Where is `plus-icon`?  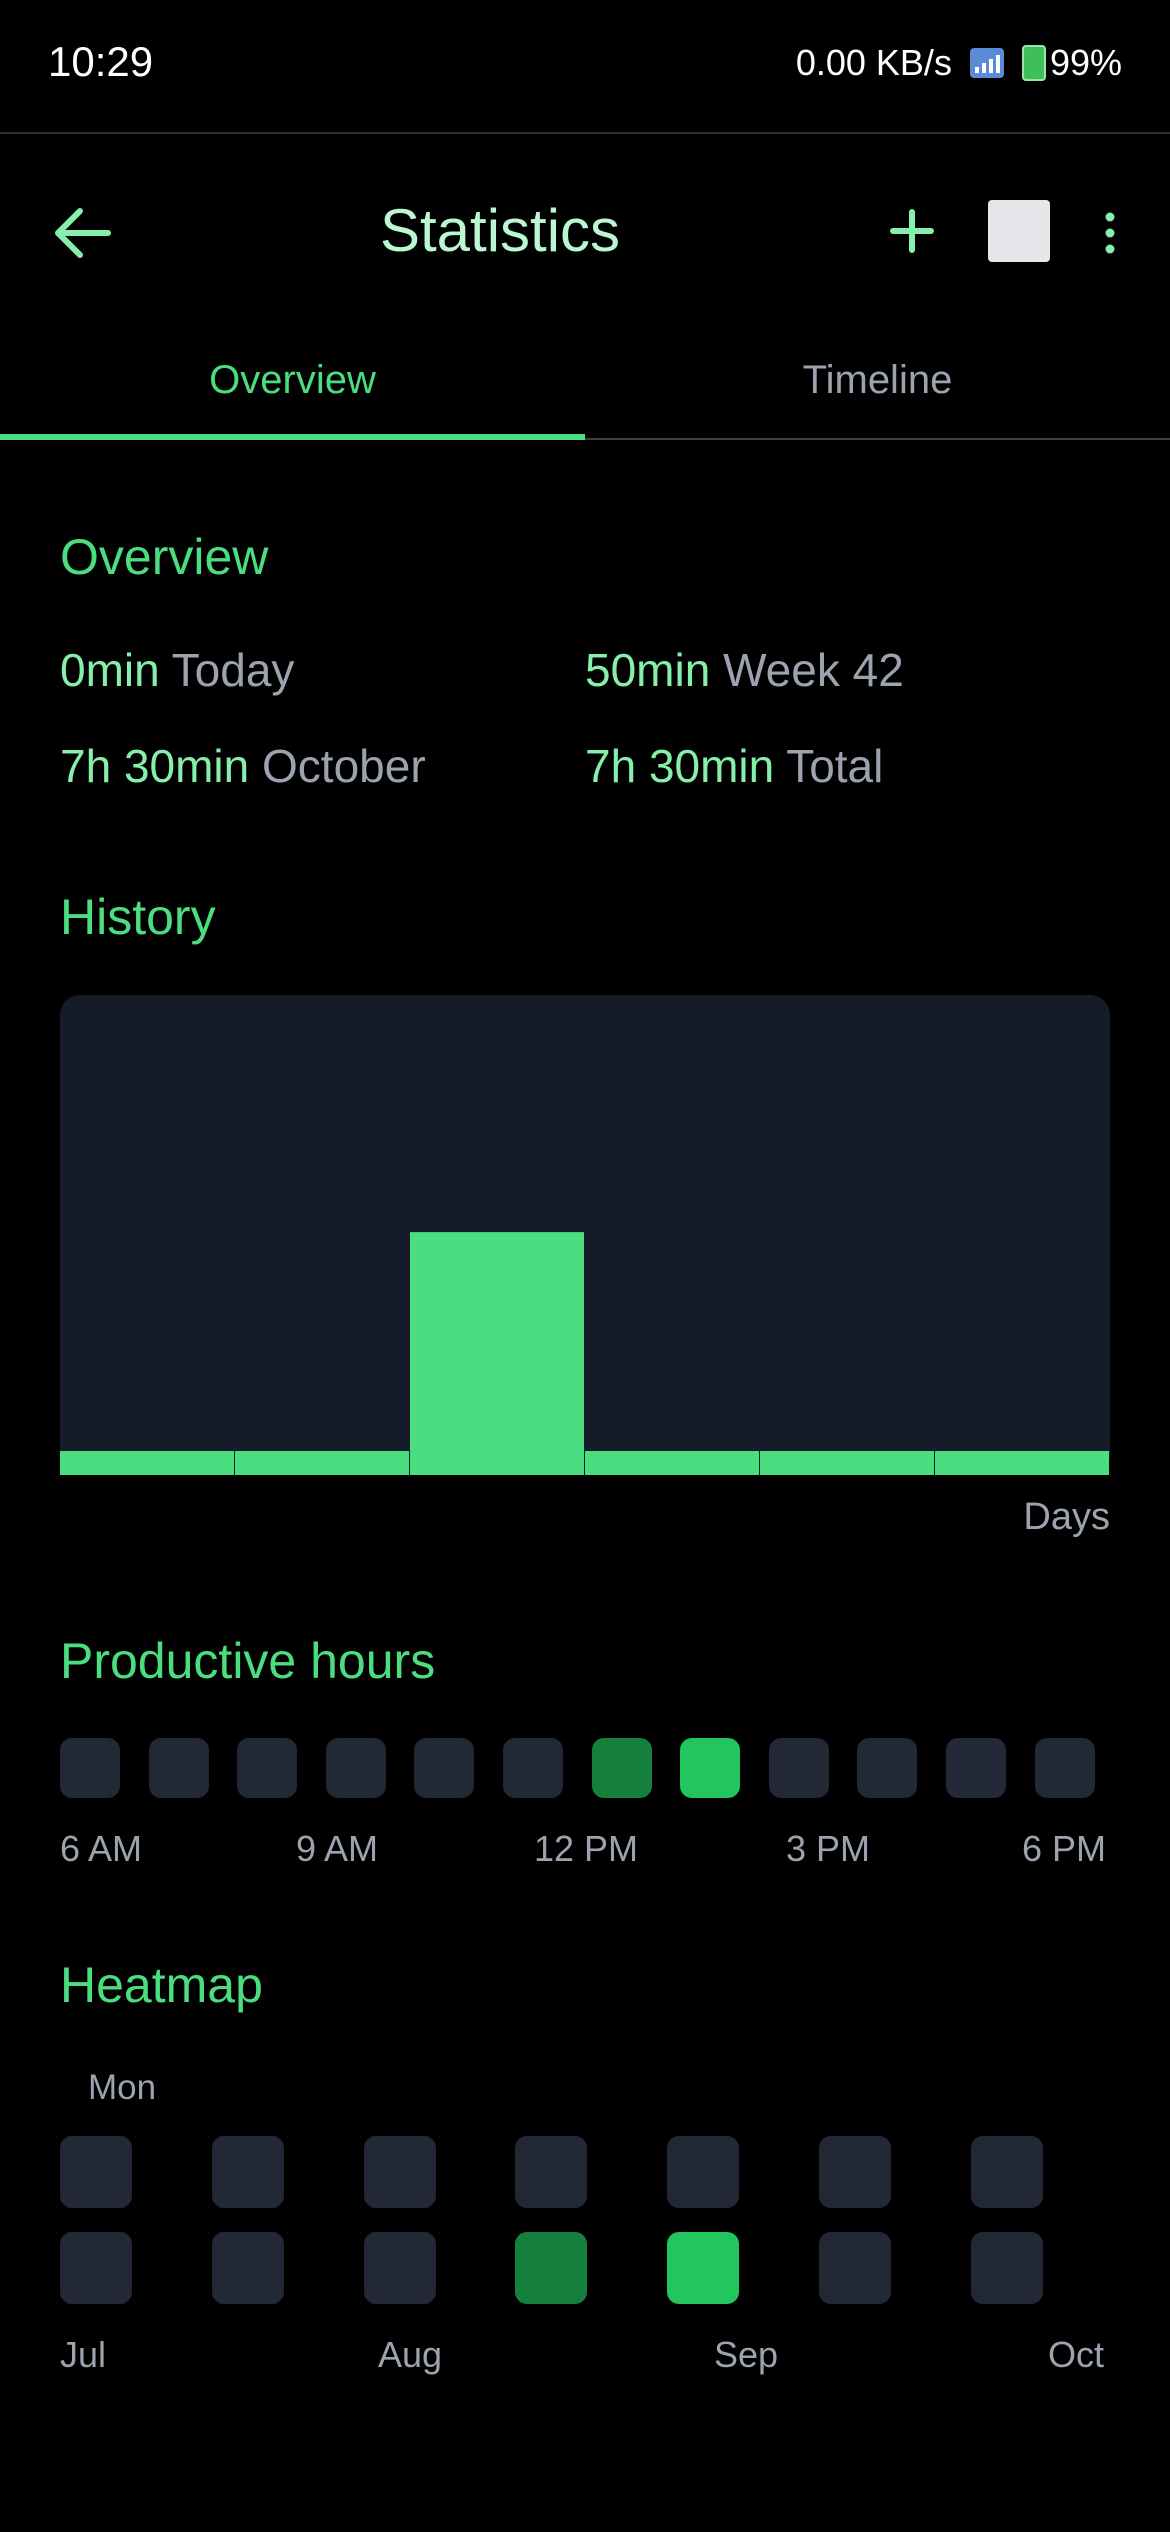
plus-icon is located at coordinates (912, 231).